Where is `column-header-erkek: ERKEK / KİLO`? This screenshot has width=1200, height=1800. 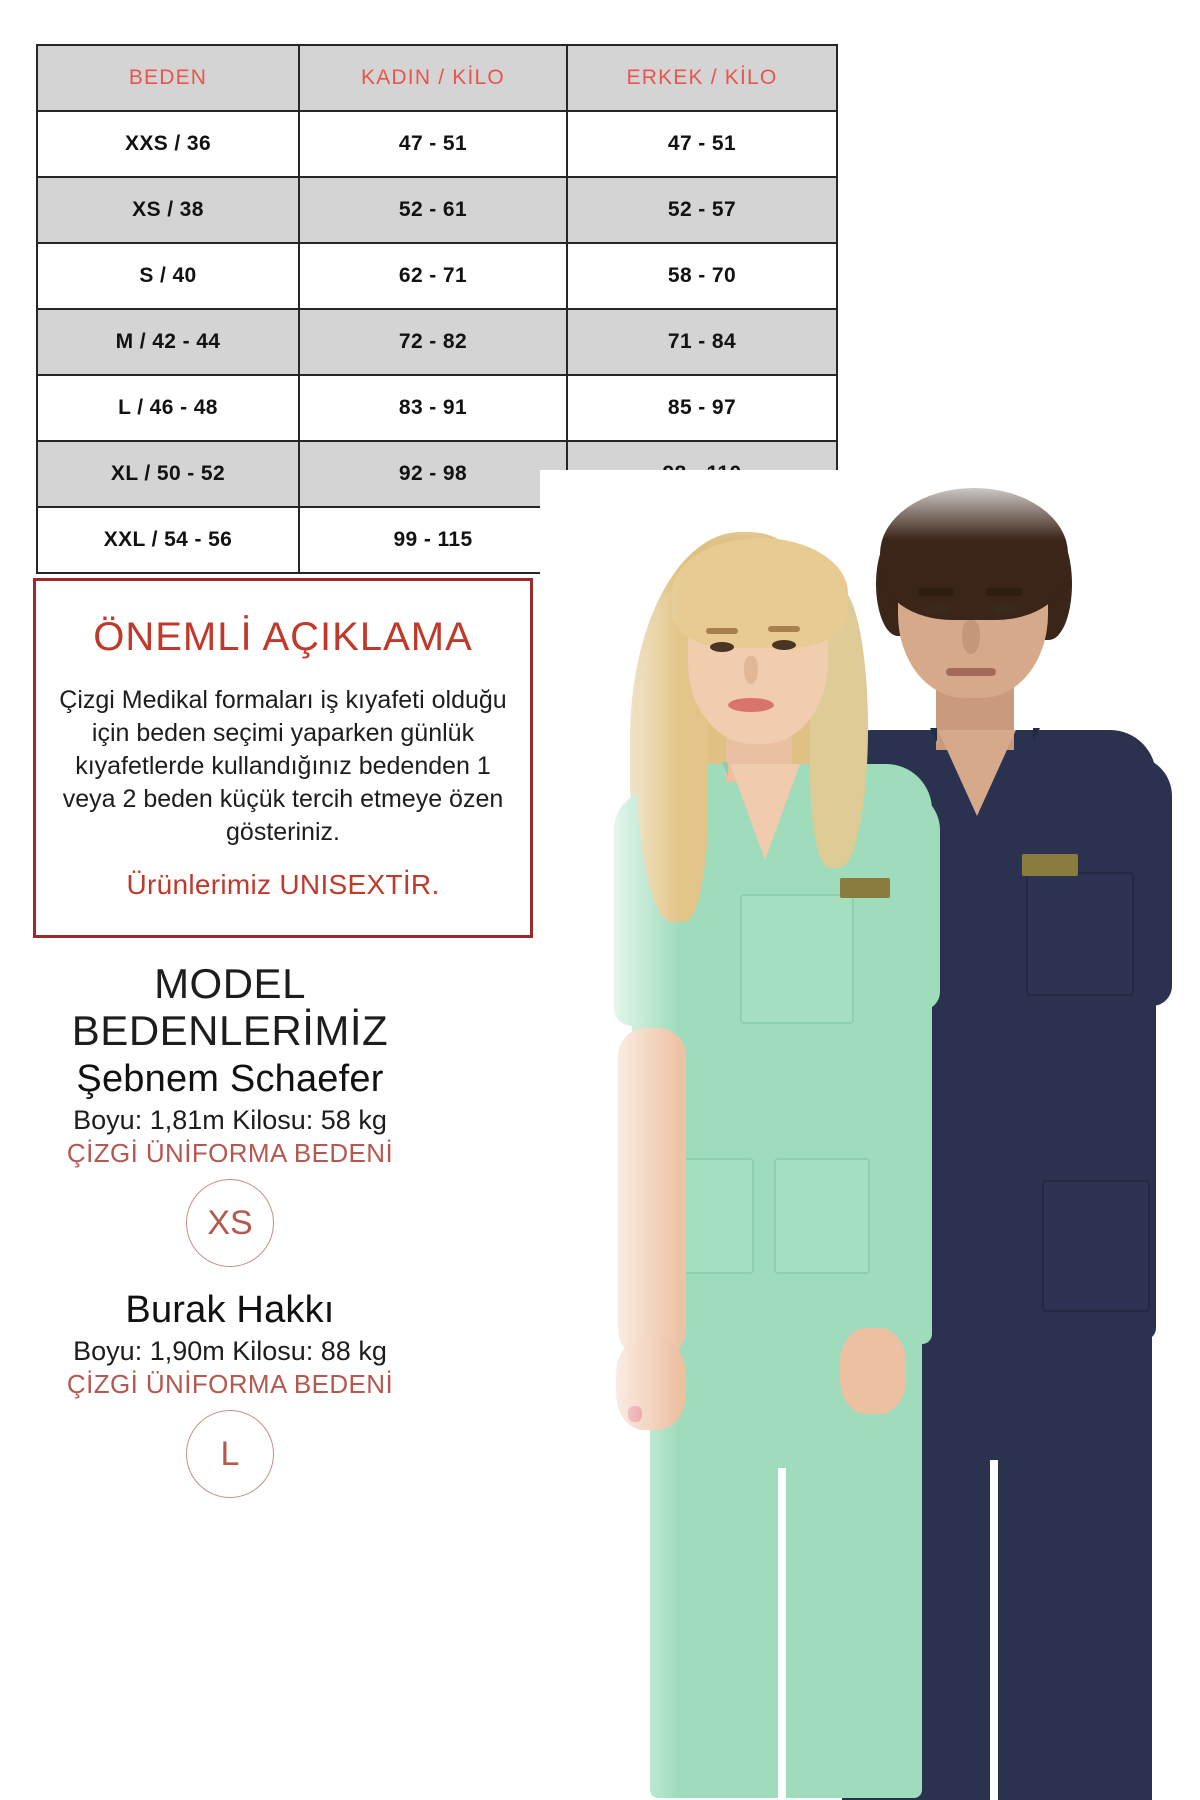 column-header-erkek: ERKEK / KİLO is located at coordinates (702, 78).